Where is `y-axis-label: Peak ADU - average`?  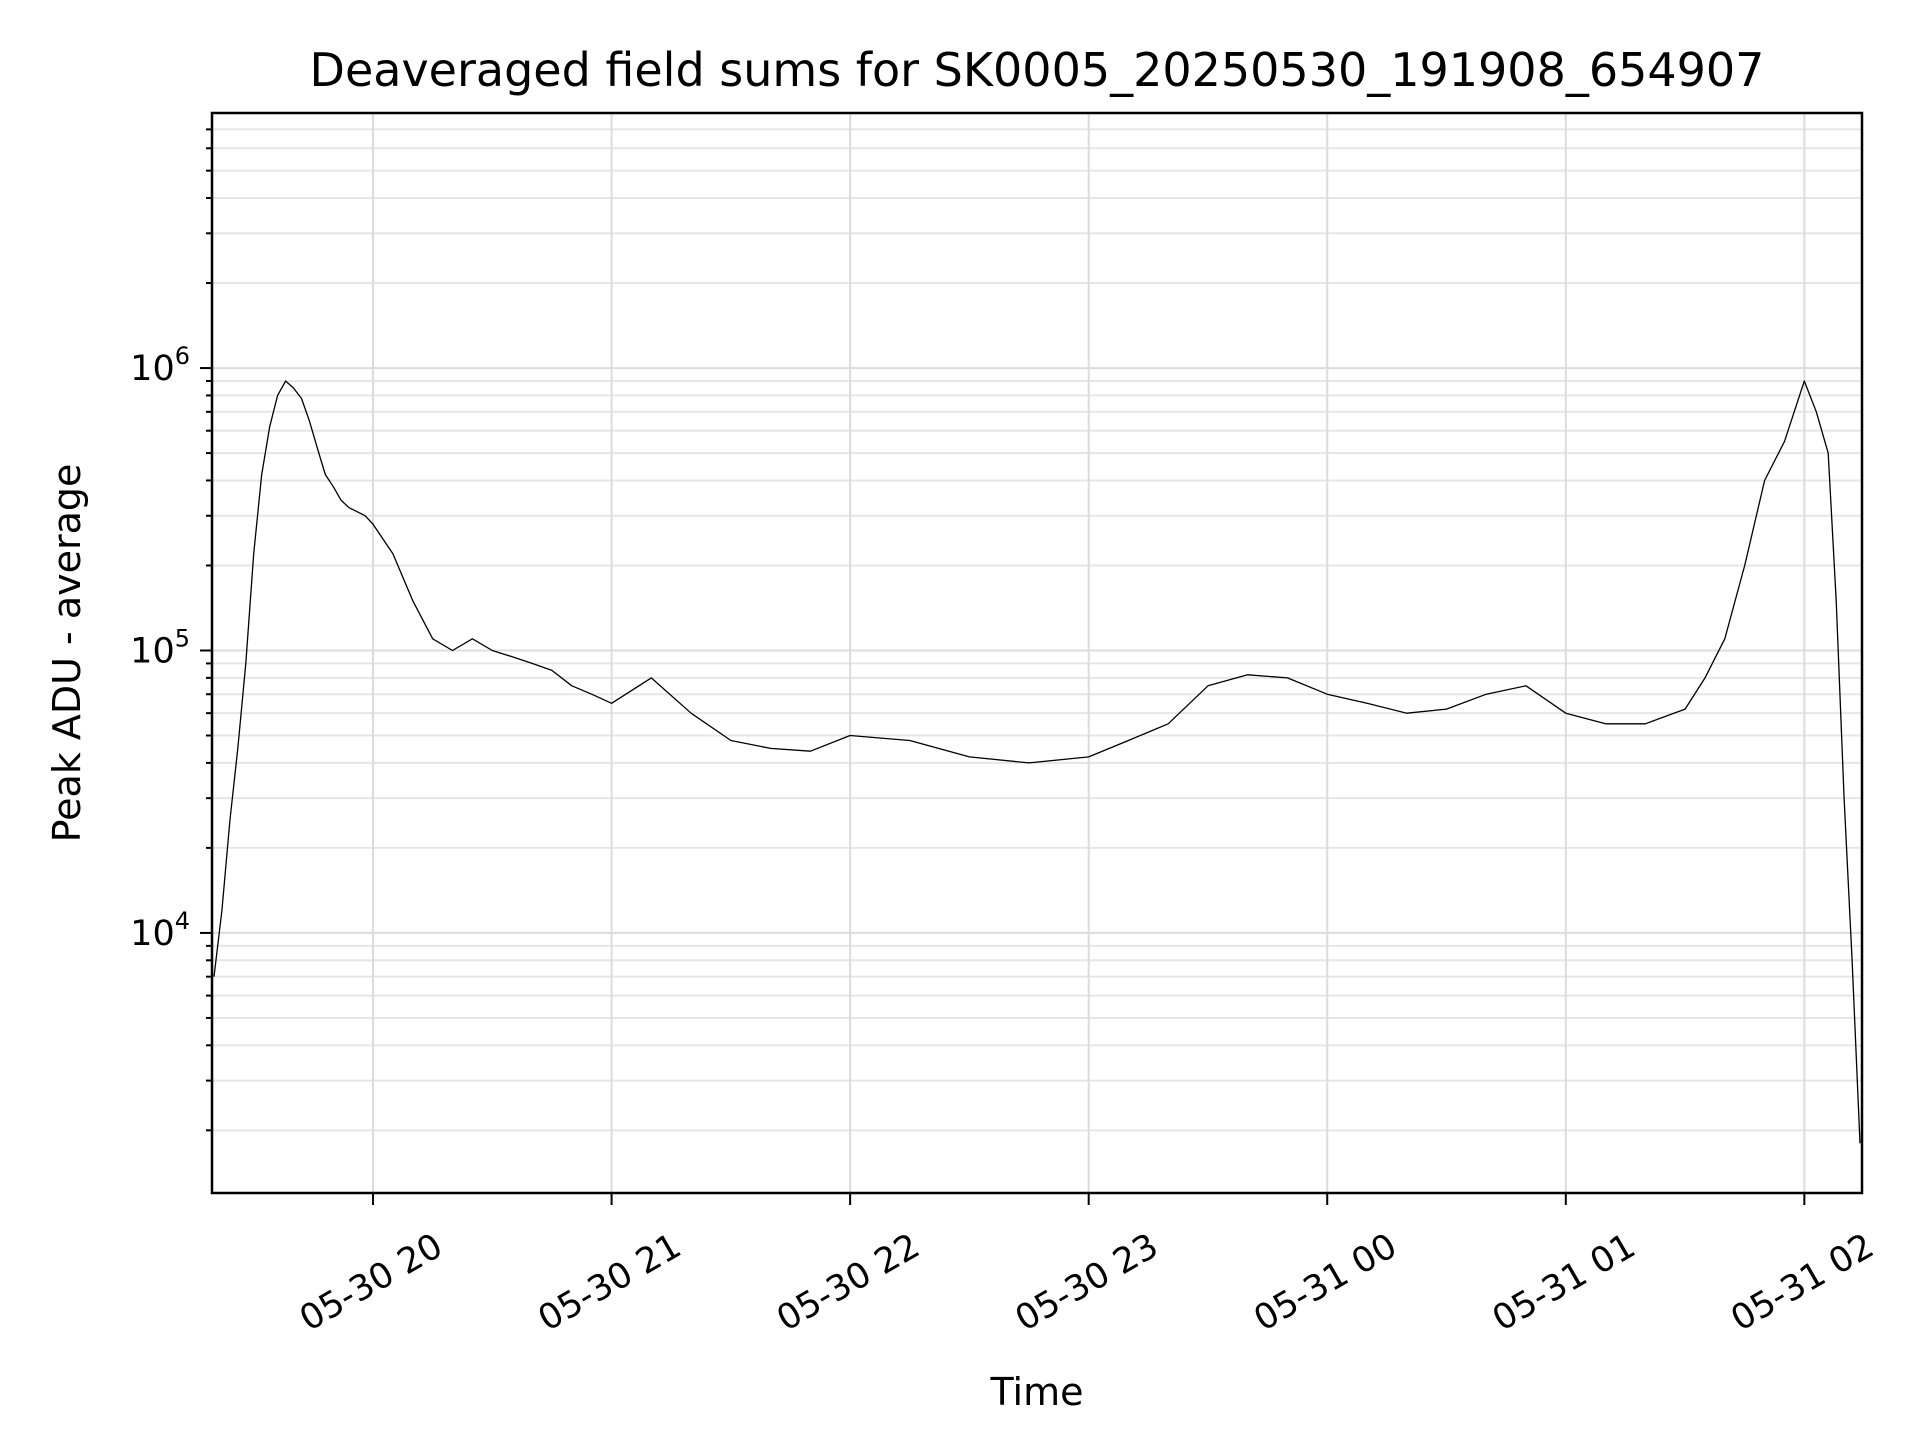
y-axis-label: Peak ADU - average is located at coordinates (67, 653).